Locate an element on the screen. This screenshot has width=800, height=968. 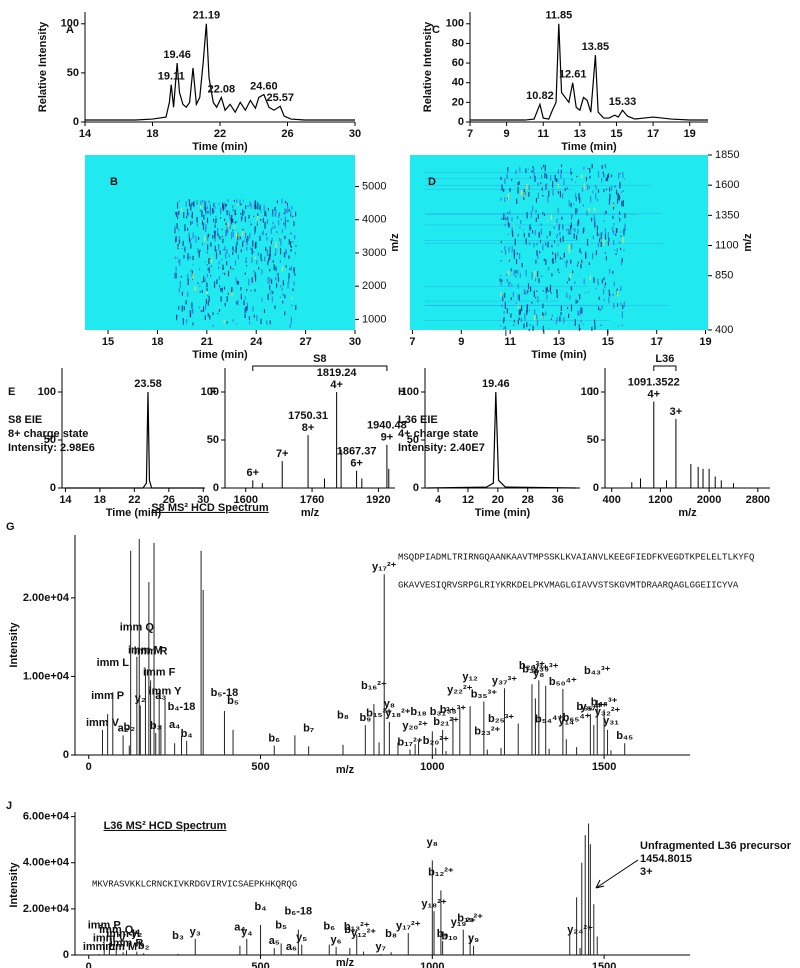
peak-label: y₂₀²⁺ is located at coordinates (415, 726).